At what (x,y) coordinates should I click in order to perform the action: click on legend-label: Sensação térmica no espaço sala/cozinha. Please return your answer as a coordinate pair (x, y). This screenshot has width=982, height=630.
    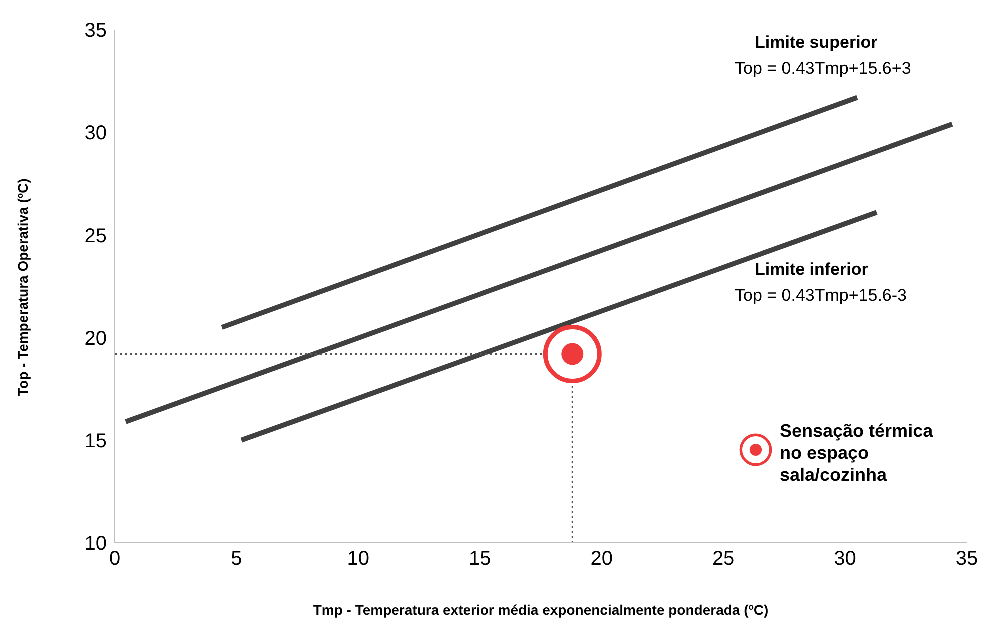
    Looking at the image, I should click on (857, 452).